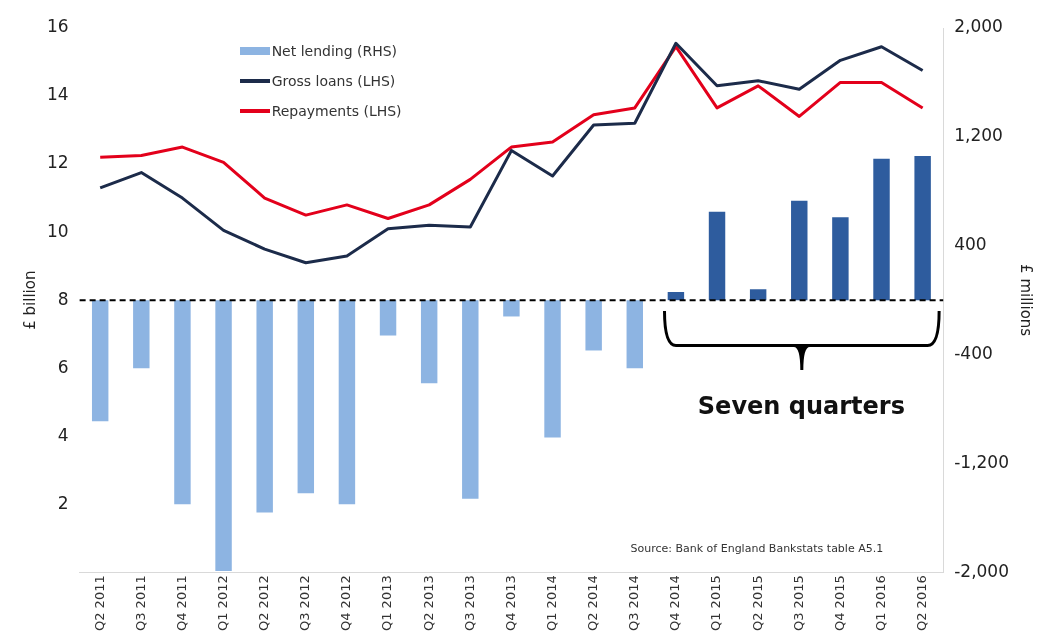  What do you see at coordinates (801, 406) in the screenshot?
I see `annotation: Seven quarters` at bounding box center [801, 406].